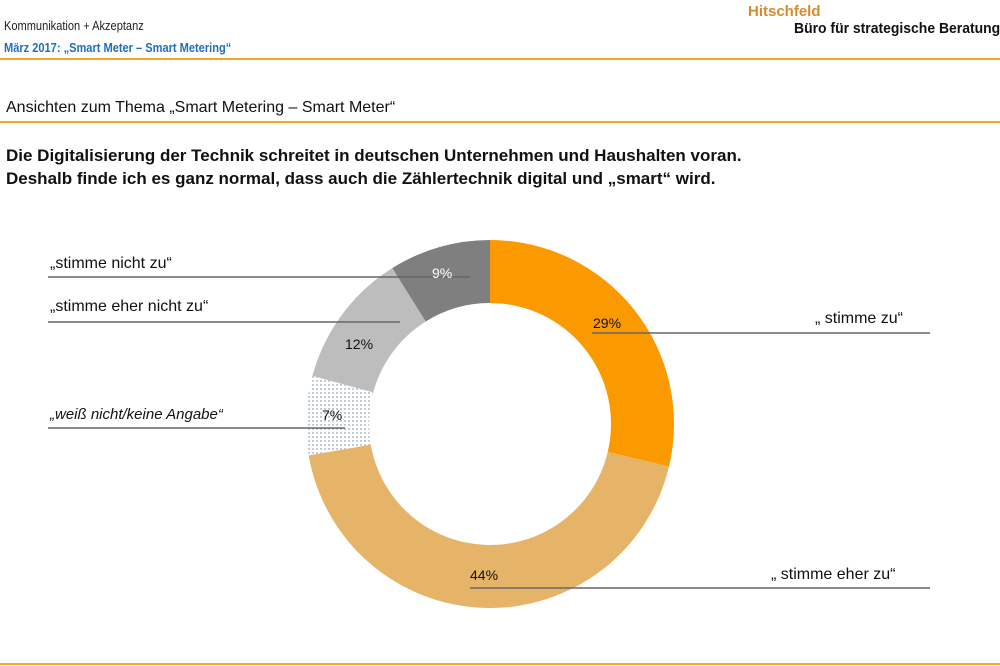 The height and width of the screenshot is (666, 1000). What do you see at coordinates (74, 25) in the screenshot?
I see `header-topic: Kommunikation + Akzeptanz` at bounding box center [74, 25].